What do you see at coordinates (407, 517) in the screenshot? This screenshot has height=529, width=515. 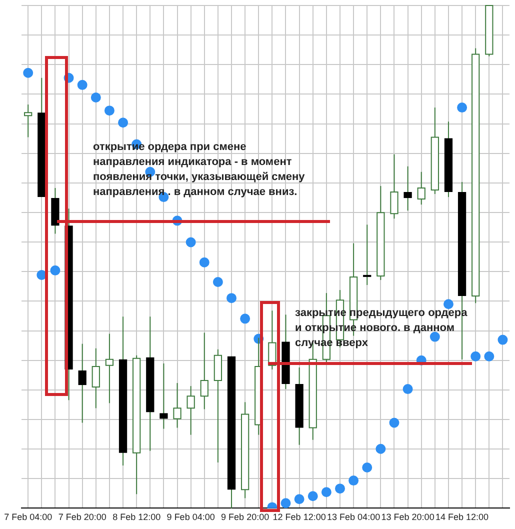 I see `x-tick-label: 13 Feb 20:00` at bounding box center [407, 517].